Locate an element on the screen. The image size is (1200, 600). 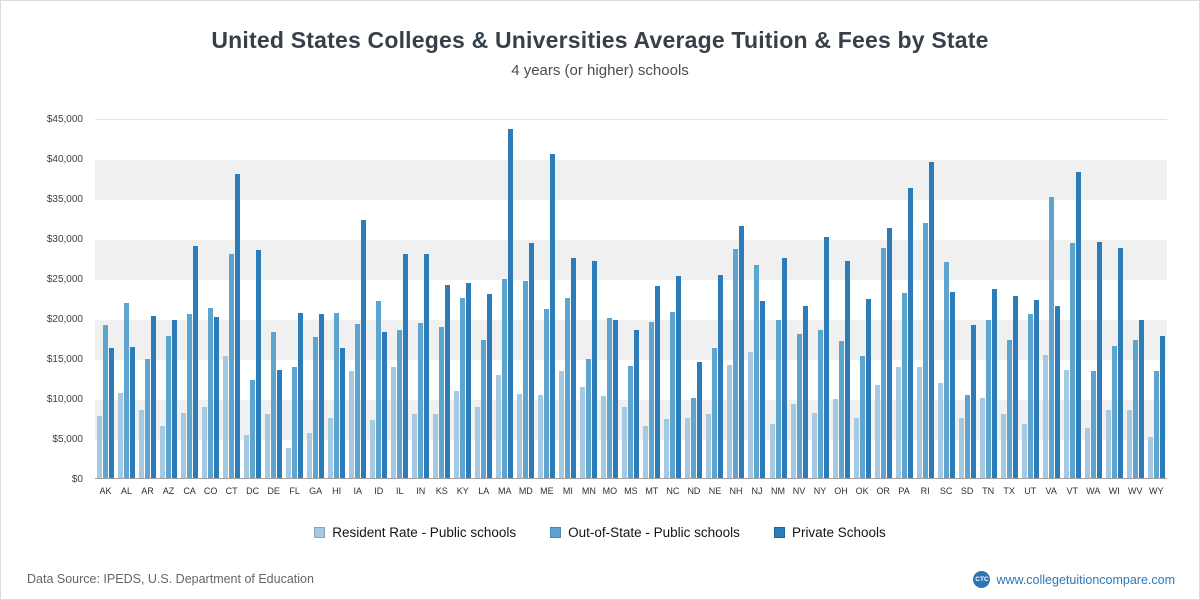
legend-label: Private Schools is located at coordinates (838, 532).